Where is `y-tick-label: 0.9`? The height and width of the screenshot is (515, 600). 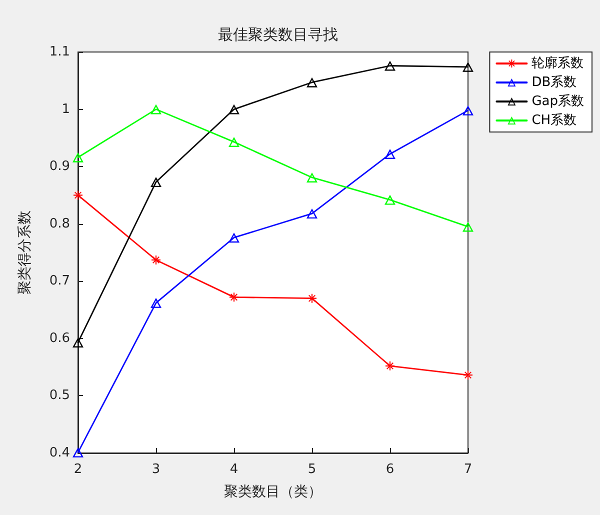 y-tick-label: 0.9 is located at coordinates (59, 166).